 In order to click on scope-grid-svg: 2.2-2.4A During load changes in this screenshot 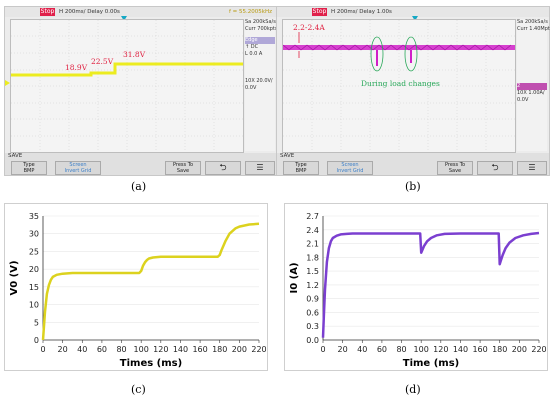, I will do `click(399, 86)`.